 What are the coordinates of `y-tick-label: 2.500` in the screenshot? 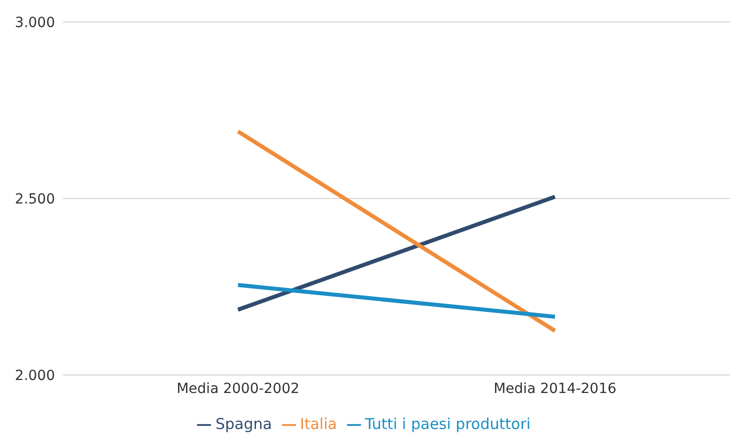 It's located at (34, 199).